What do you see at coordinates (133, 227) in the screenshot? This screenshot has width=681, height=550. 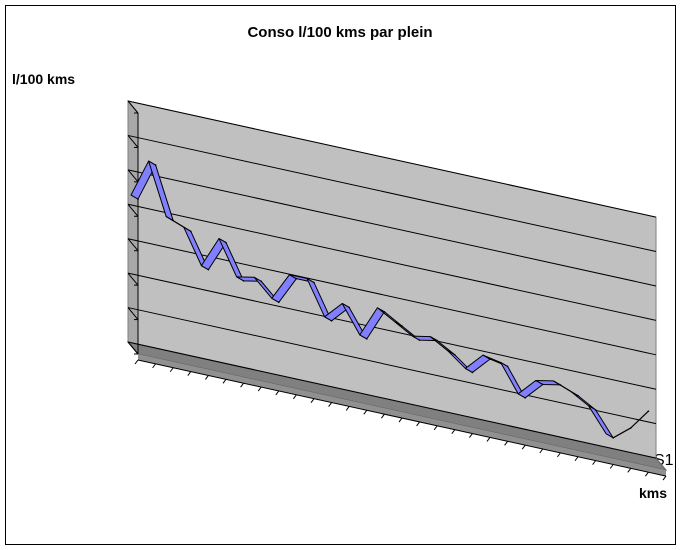 I see `side-wall` at bounding box center [133, 227].